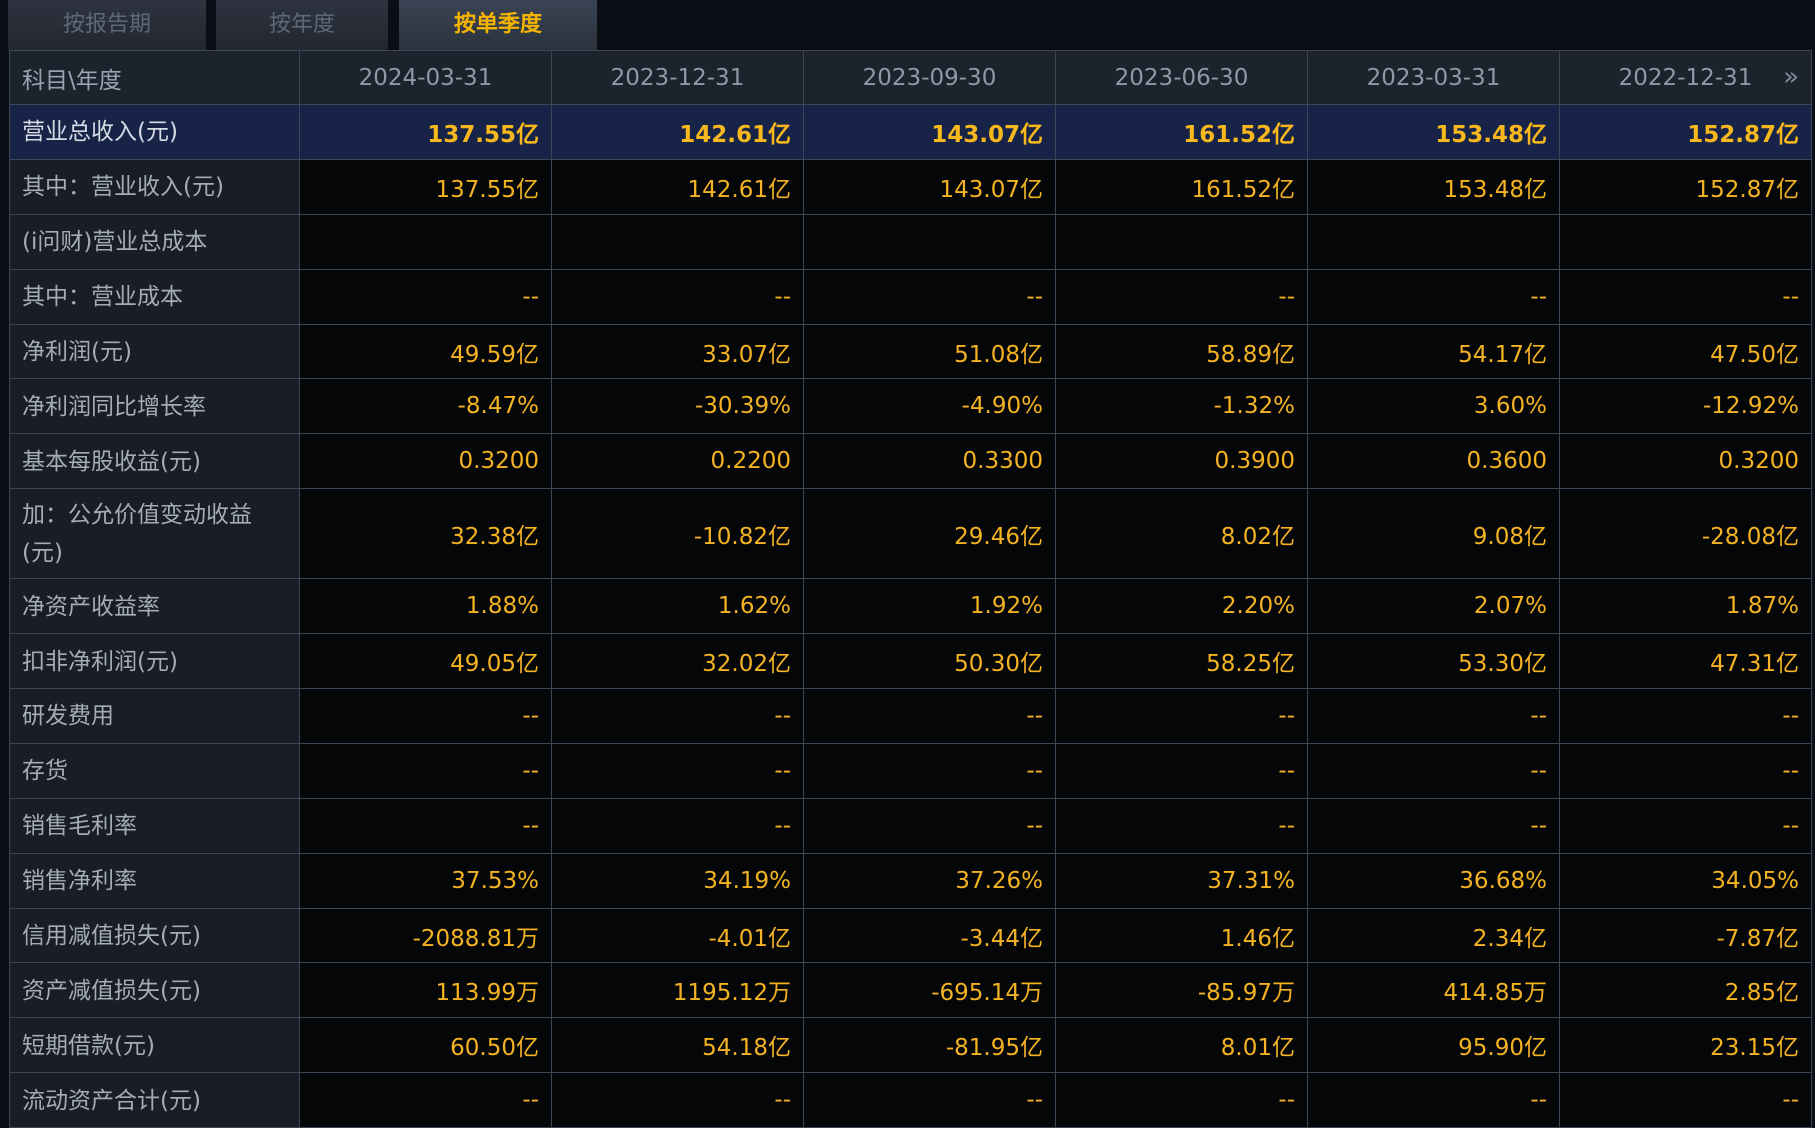  Describe the element at coordinates (425, 77) in the screenshot. I see `column-header: 2024-03-31` at that location.